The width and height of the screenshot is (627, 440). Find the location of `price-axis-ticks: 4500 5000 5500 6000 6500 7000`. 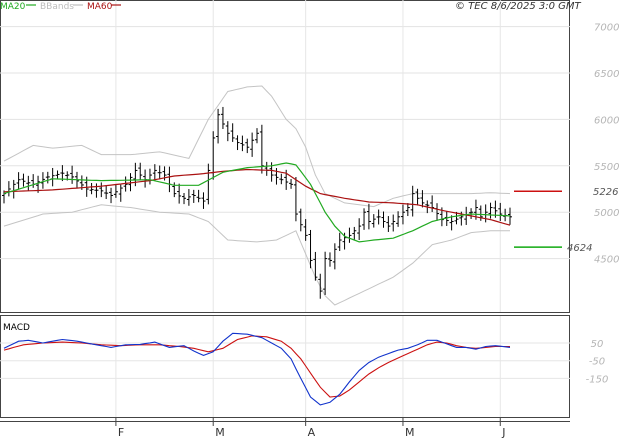

price-axis-ticks: 4500 5000 5500 6000 6500 7000 is located at coordinates (606, 144).